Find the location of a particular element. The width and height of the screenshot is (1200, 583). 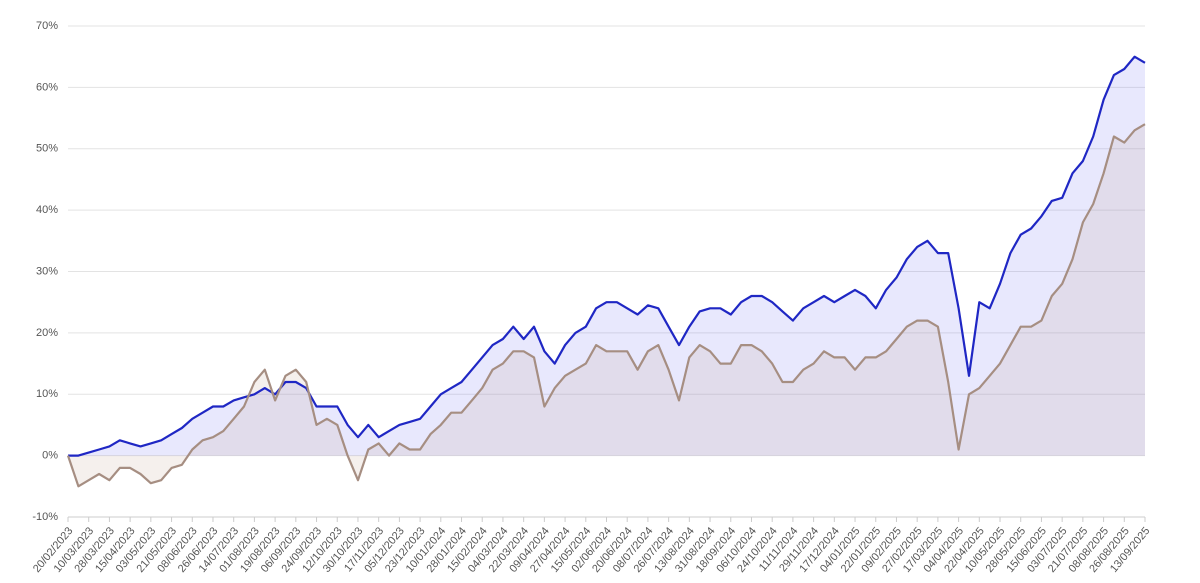

y-tick-label: 0% is located at coordinates (50, 456).